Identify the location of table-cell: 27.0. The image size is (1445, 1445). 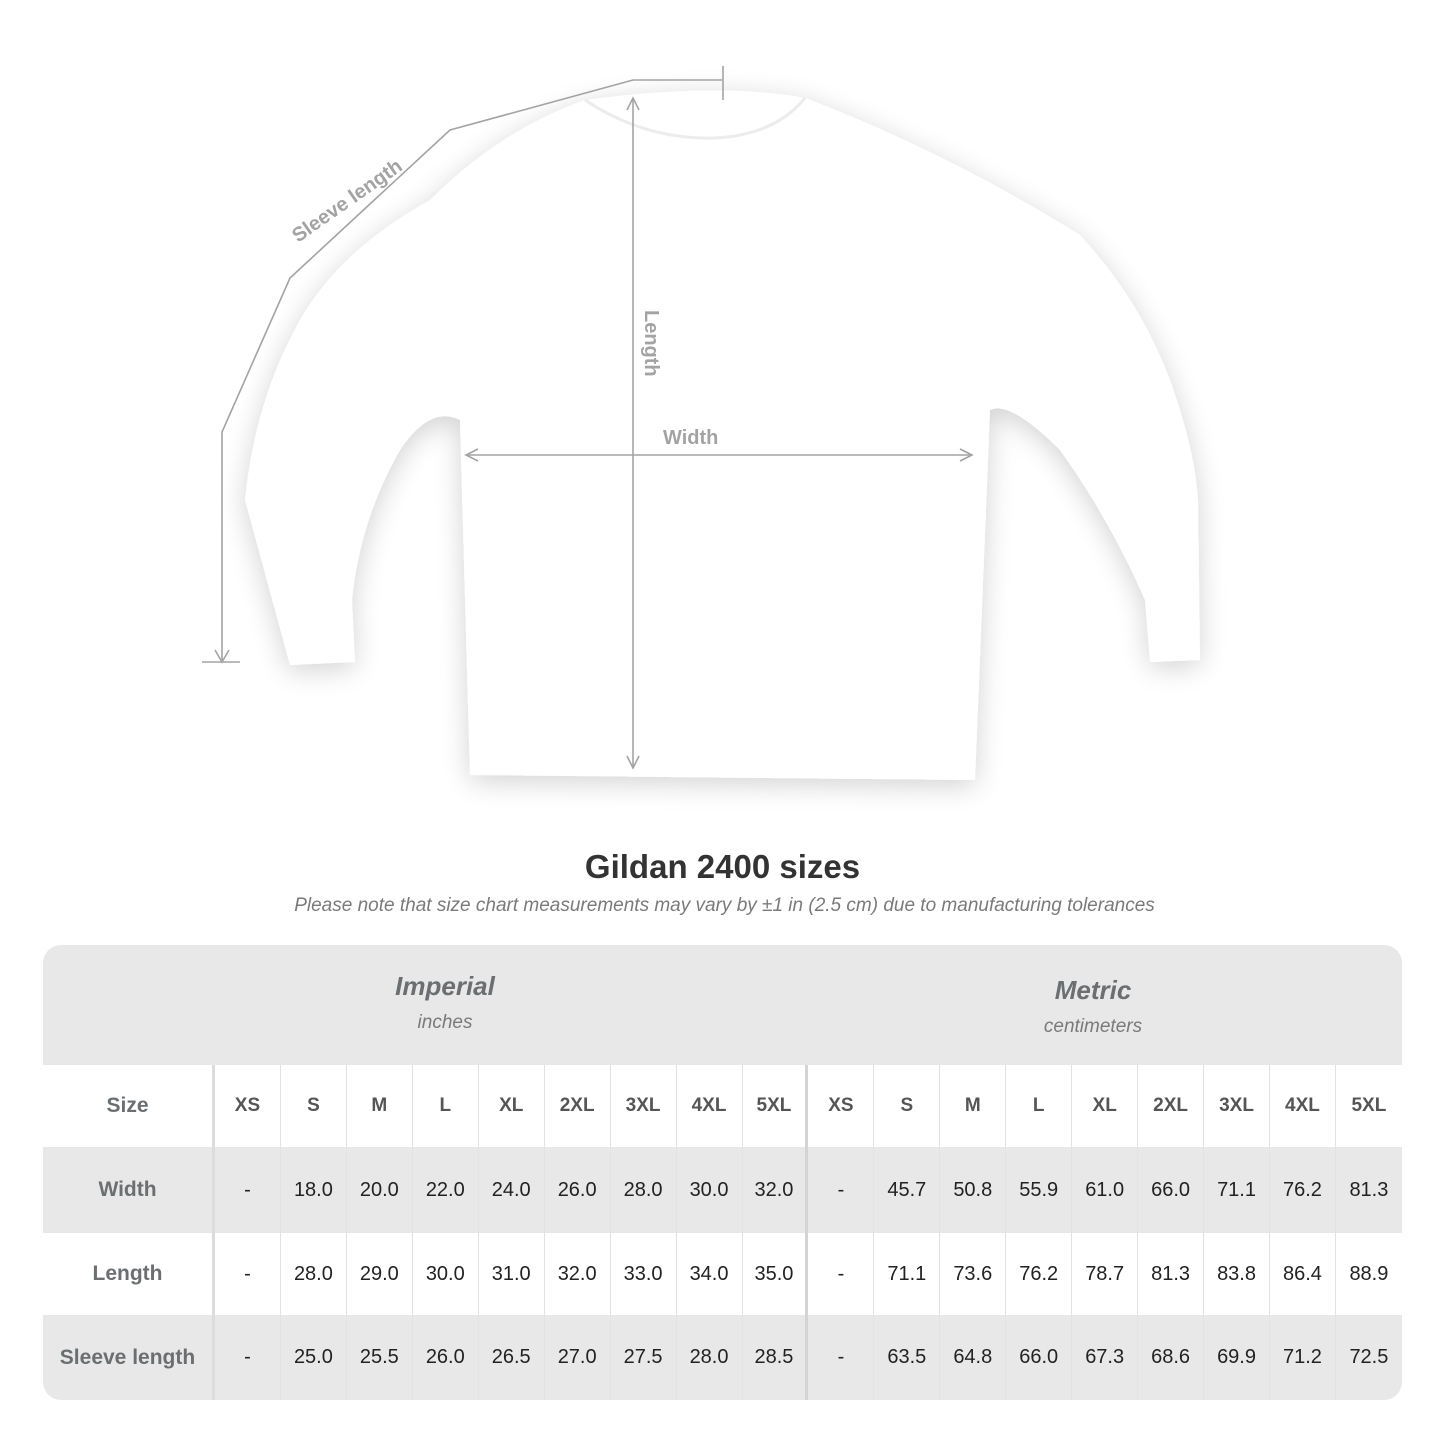
(578, 1357).